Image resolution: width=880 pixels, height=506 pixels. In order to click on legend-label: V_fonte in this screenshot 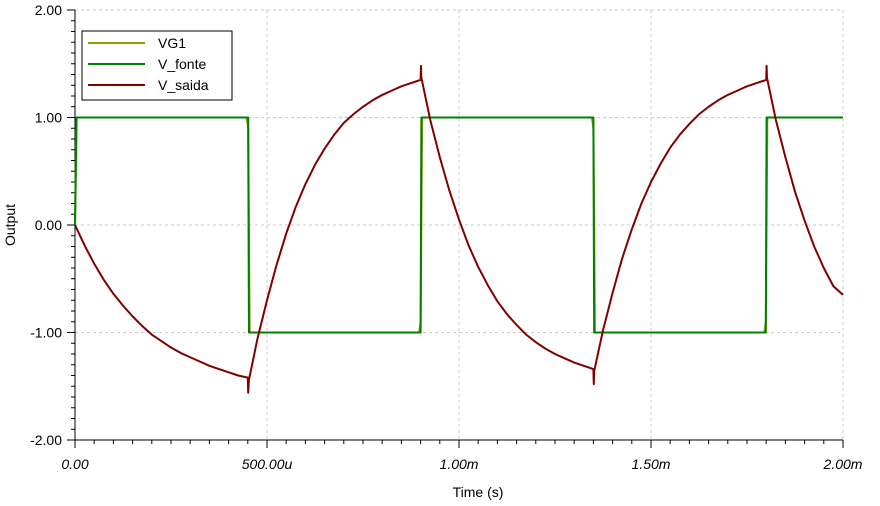, I will do `click(182, 64)`.